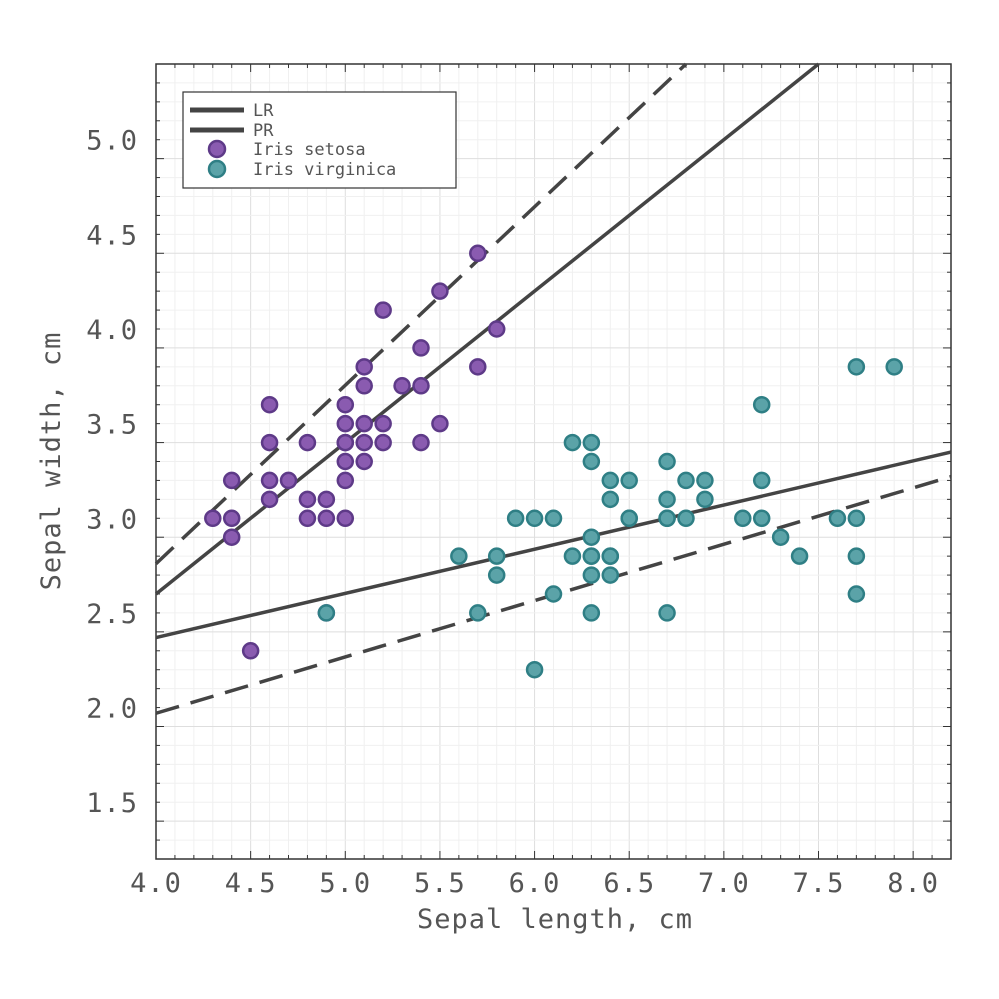 The image size is (999, 999). Describe the element at coordinates (440, 883) in the screenshot. I see `x-tick-label: 5.5` at that location.